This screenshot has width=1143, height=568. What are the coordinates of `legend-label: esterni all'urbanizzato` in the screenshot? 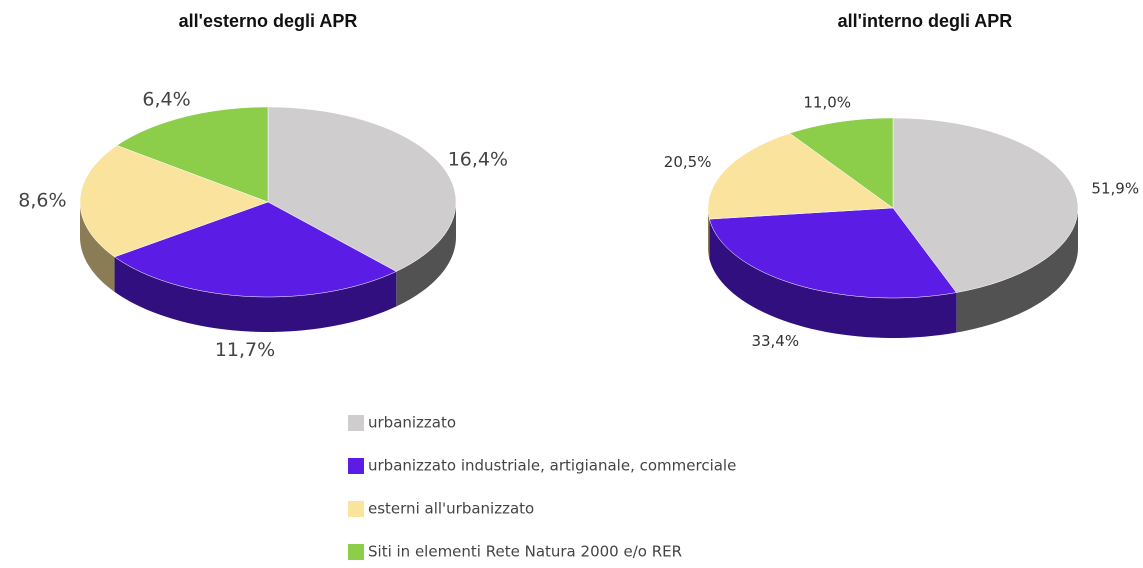 It's located at (451, 509).